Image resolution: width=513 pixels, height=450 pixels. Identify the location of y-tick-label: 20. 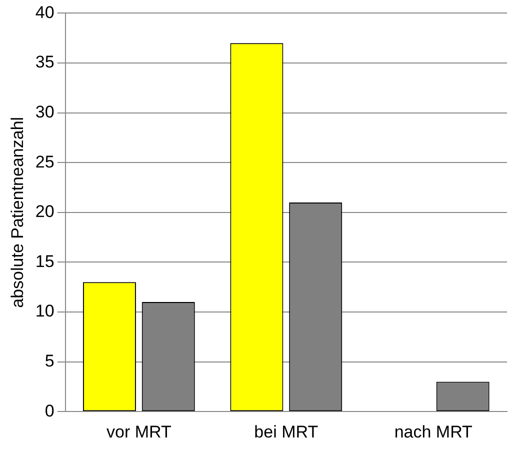
(44, 212).